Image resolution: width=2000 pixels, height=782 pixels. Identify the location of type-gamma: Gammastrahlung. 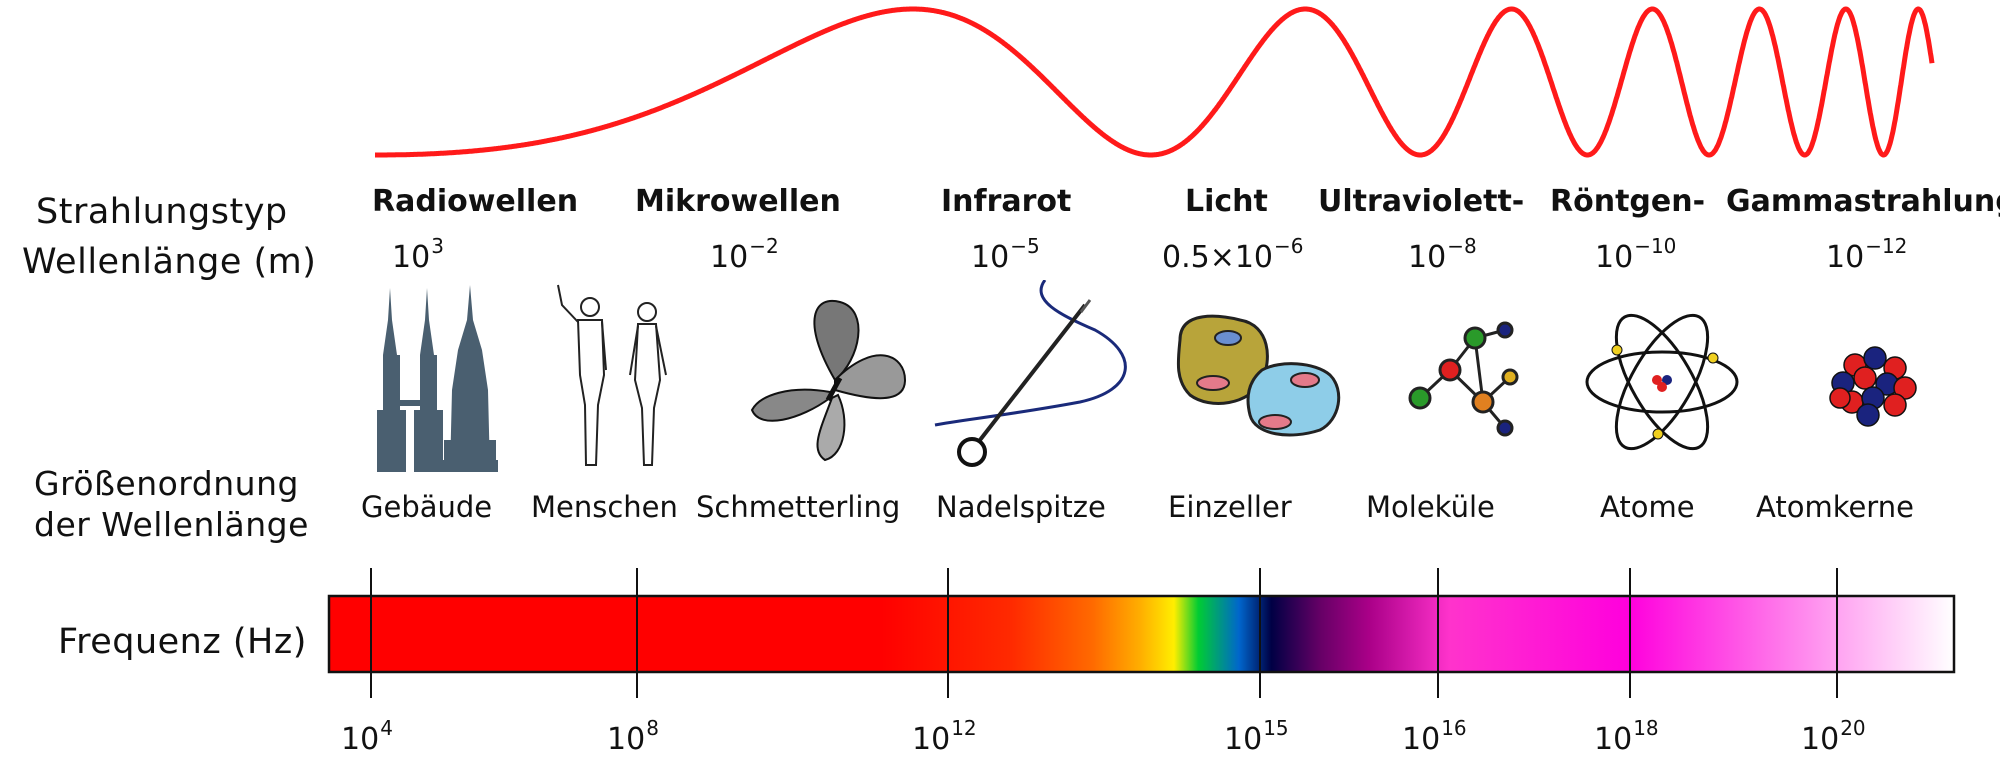
(1863, 201).